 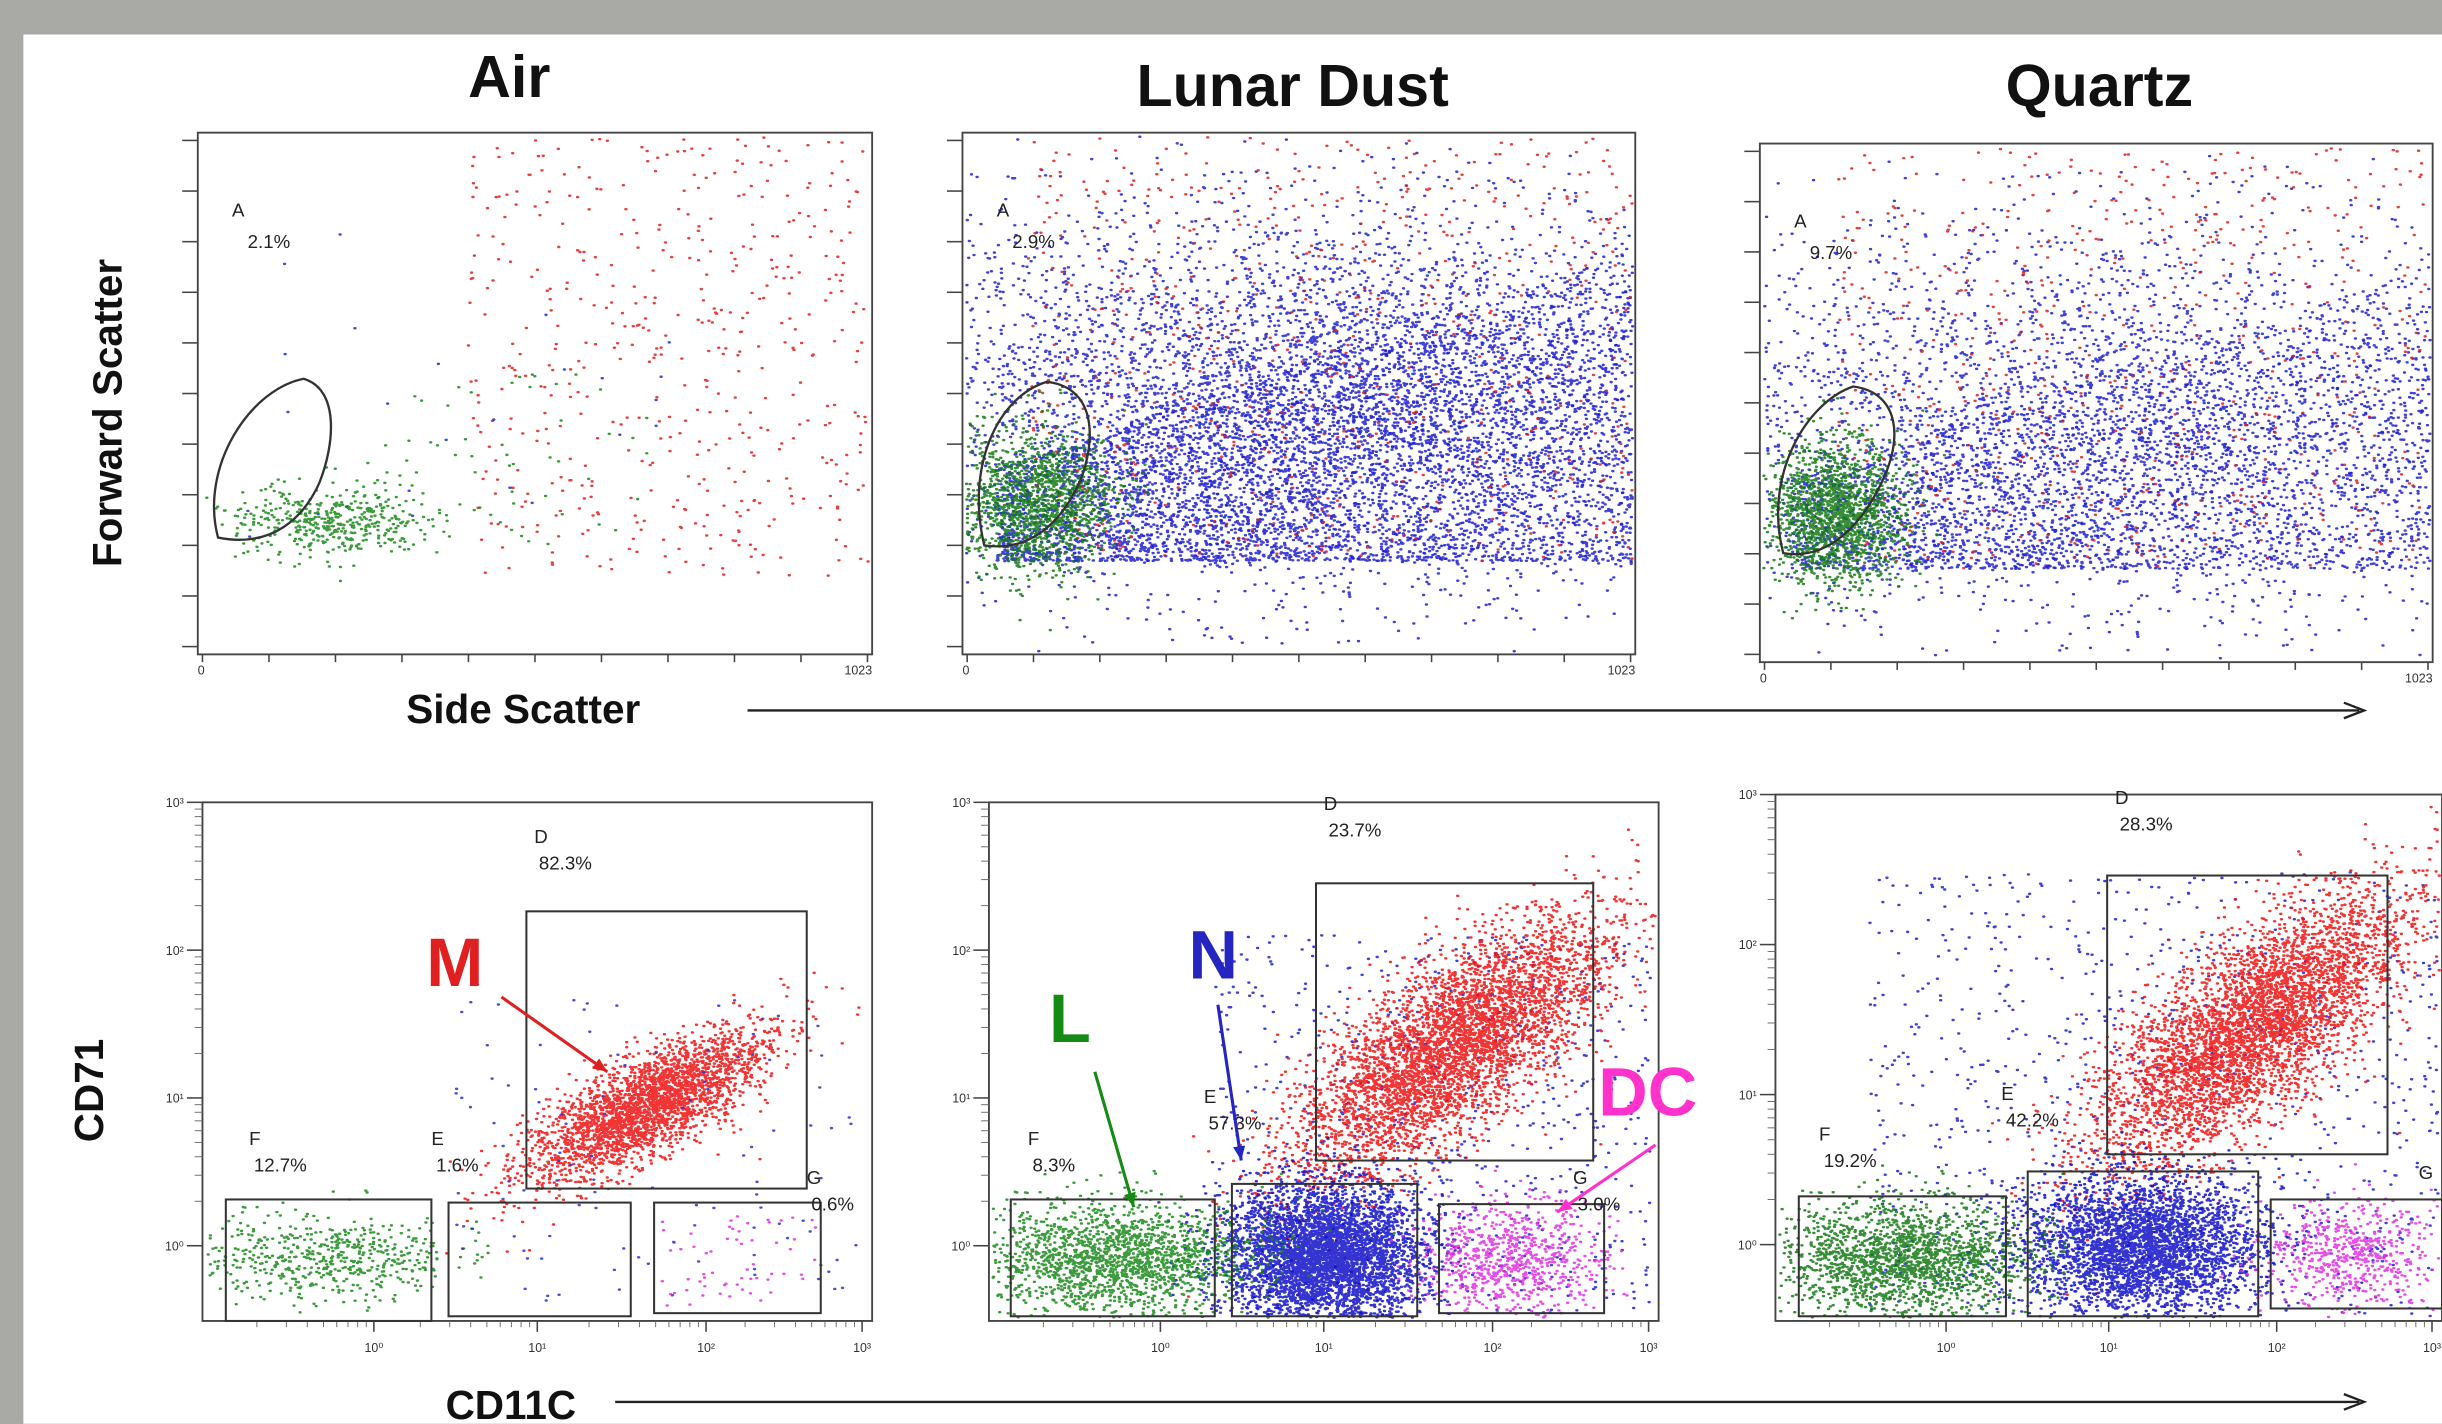 I want to click on x-axis-label: CD11C, so click(x=511, y=1403).